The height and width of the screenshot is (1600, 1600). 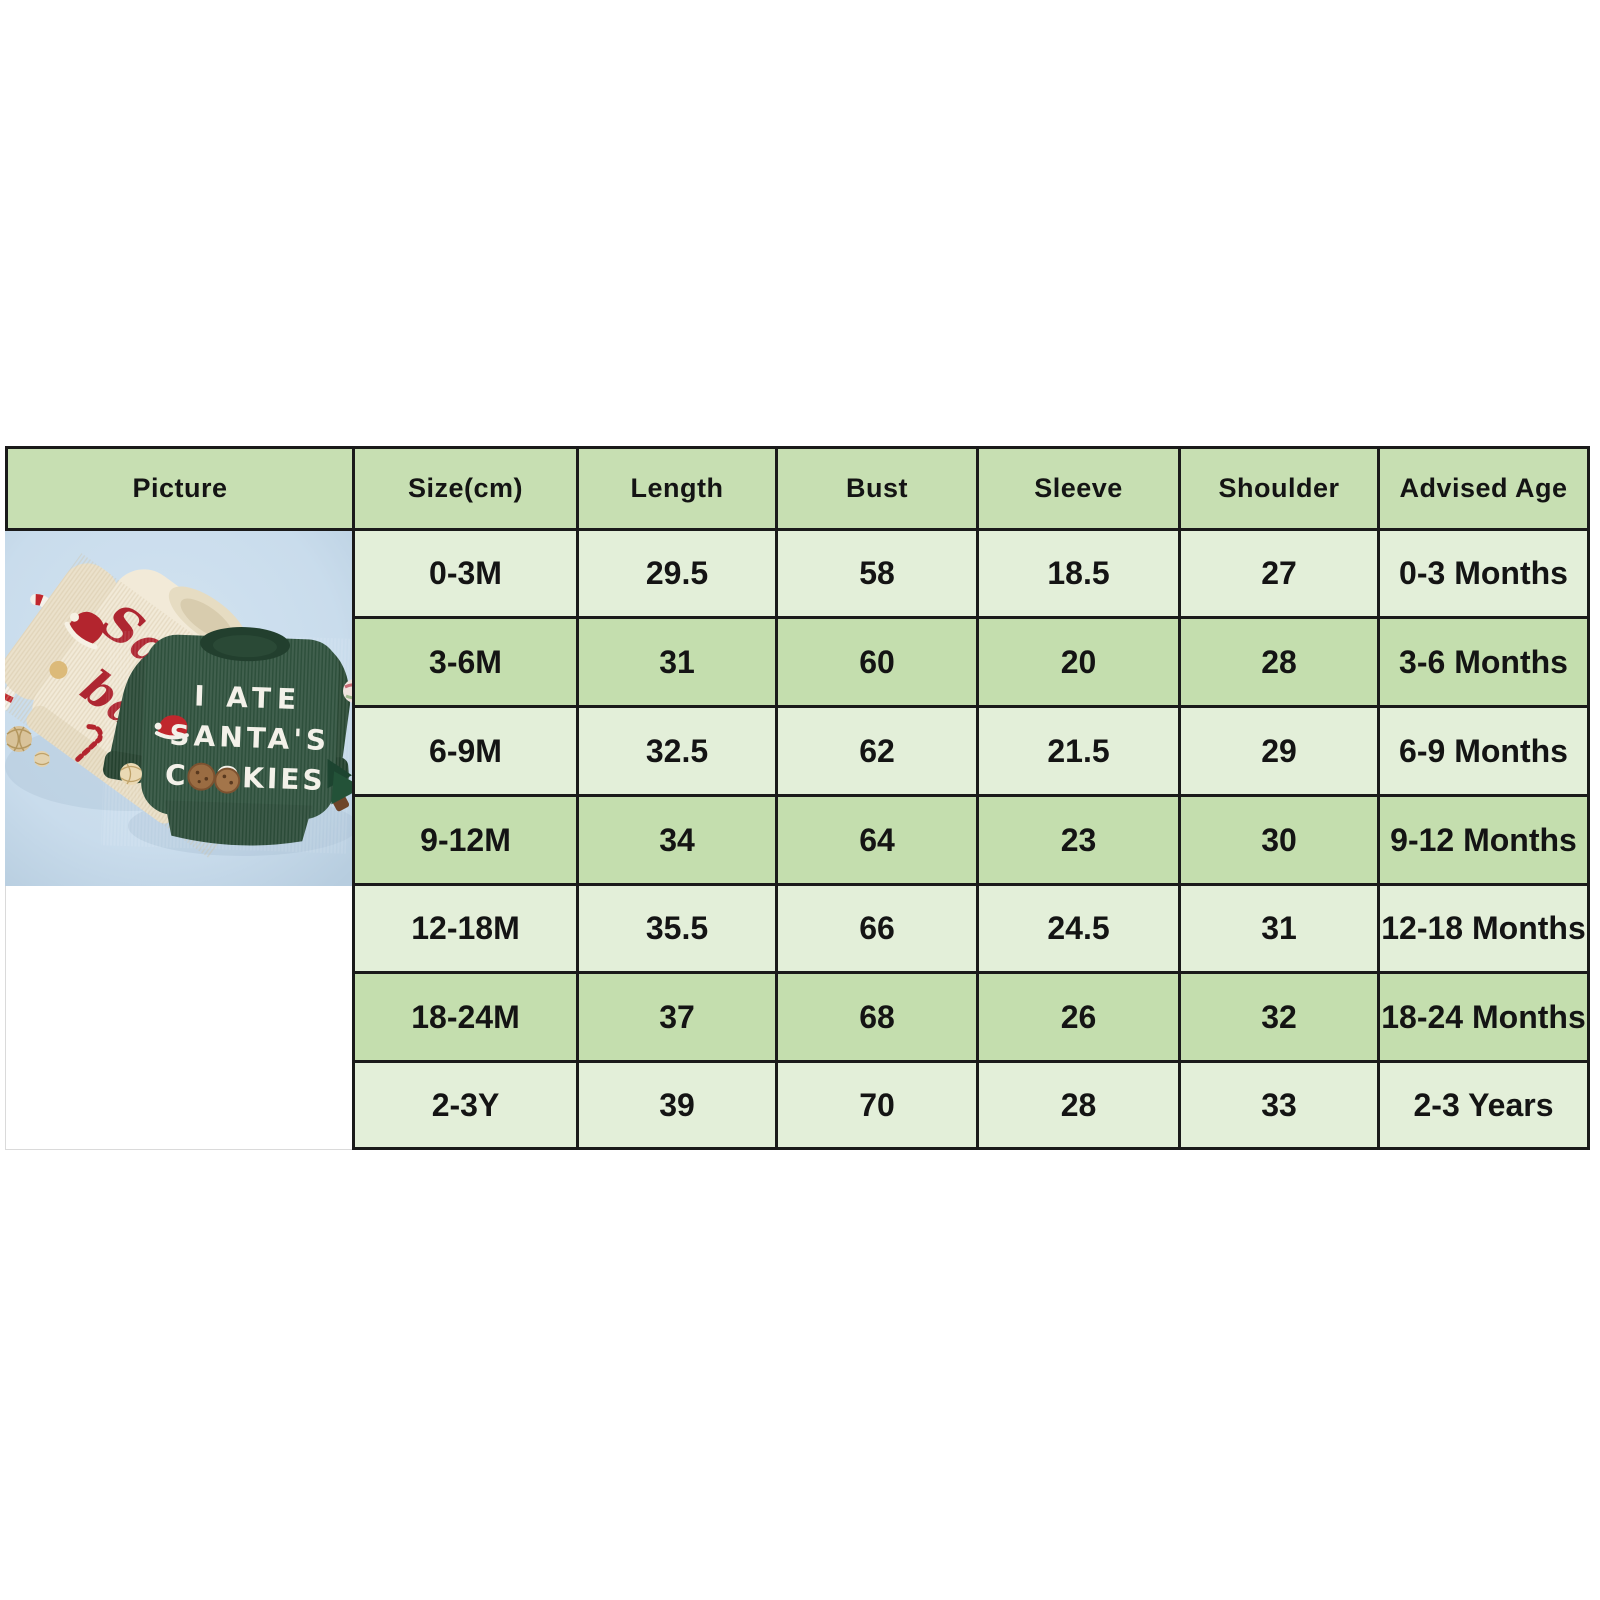 I want to click on cookie-patch, so click(x=58, y=669).